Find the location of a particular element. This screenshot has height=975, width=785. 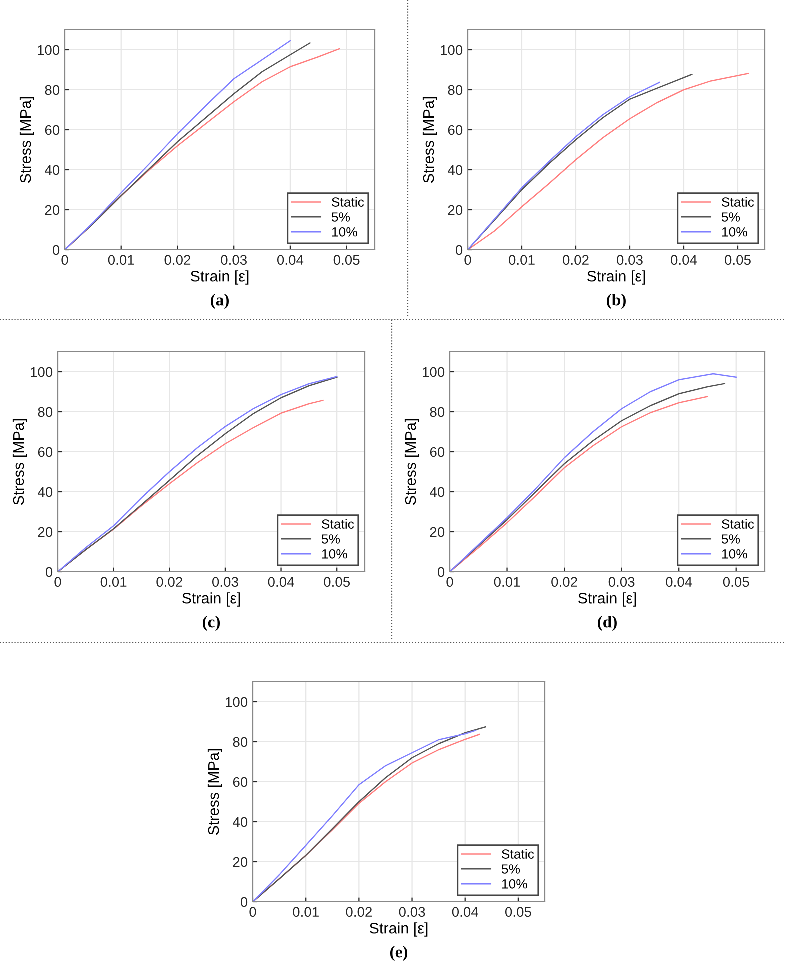

text: (e) is located at coordinates (399, 954).